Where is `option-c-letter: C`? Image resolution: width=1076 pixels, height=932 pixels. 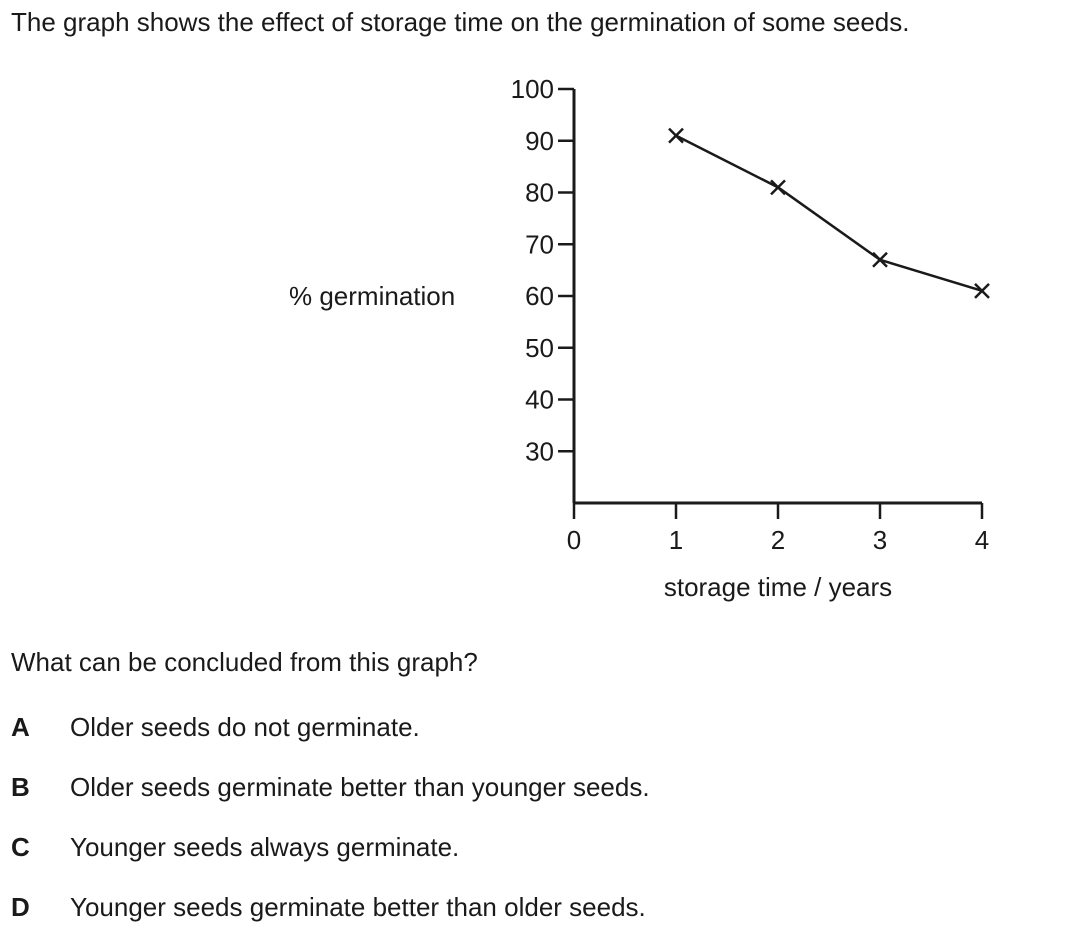 option-c-letter: C is located at coordinates (20, 847).